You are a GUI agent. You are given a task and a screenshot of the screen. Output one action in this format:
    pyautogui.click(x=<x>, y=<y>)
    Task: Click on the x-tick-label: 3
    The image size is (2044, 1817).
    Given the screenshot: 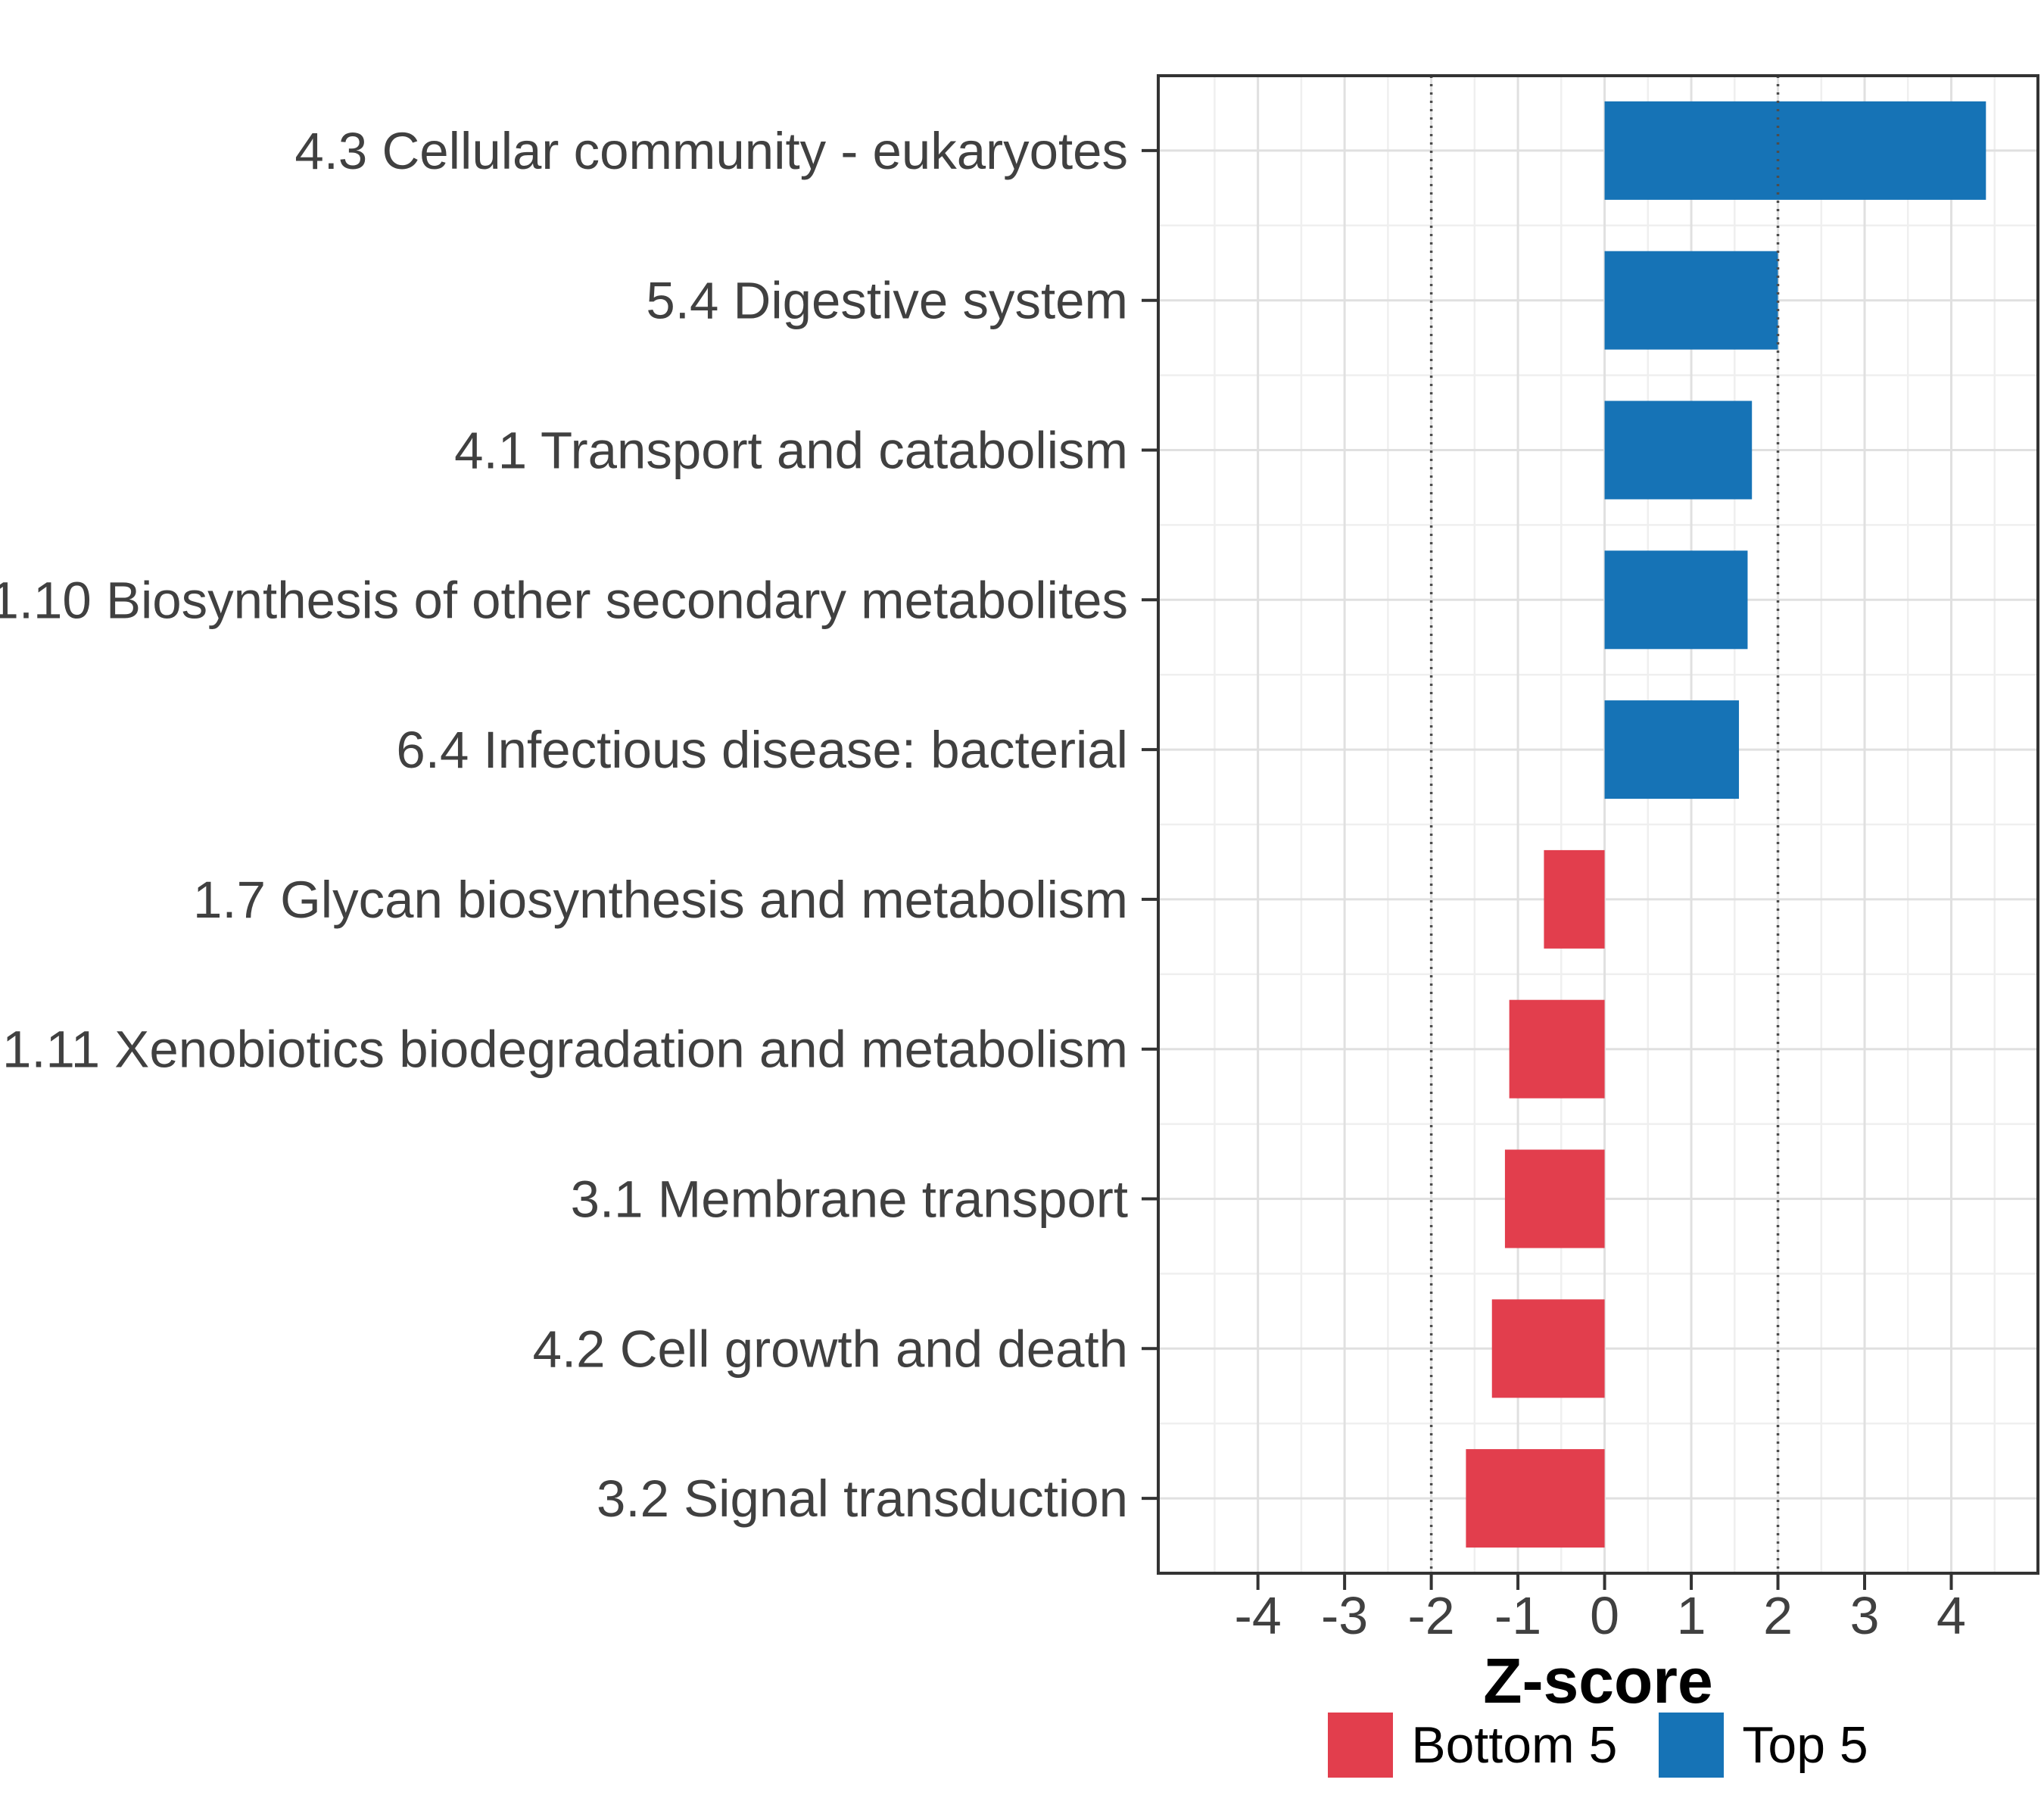 What is the action you would take?
    pyautogui.click(x=1865, y=1615)
    